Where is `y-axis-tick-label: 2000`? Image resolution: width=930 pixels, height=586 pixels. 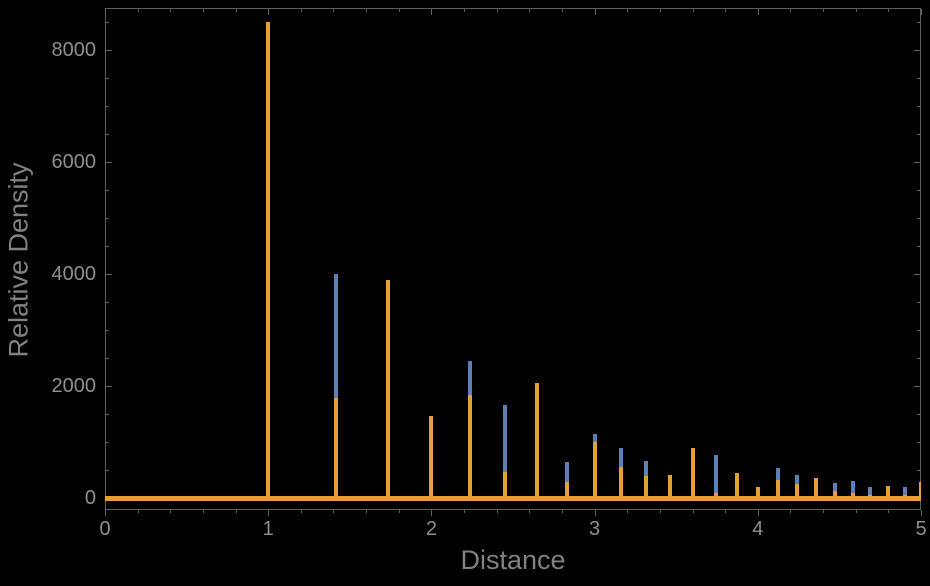 y-axis-tick-label: 2000 is located at coordinates (74, 385).